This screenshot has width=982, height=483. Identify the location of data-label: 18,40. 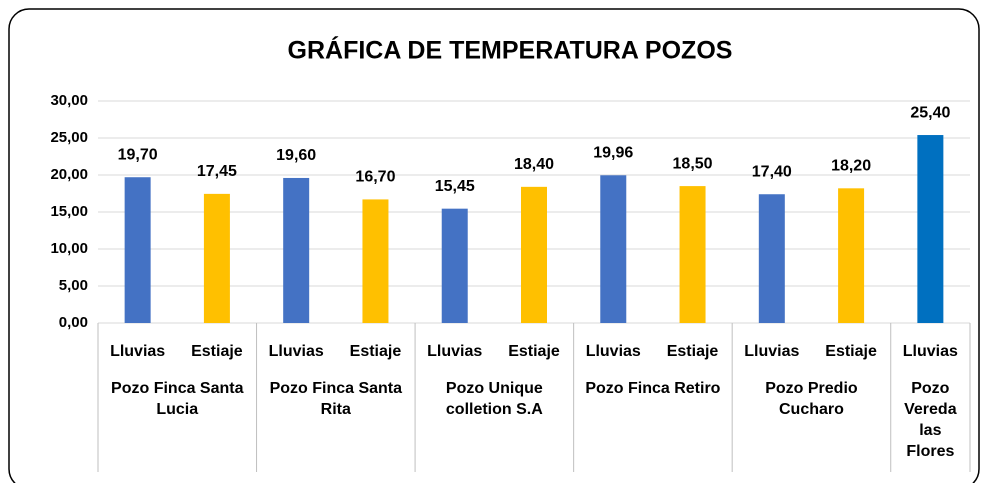
(534, 164).